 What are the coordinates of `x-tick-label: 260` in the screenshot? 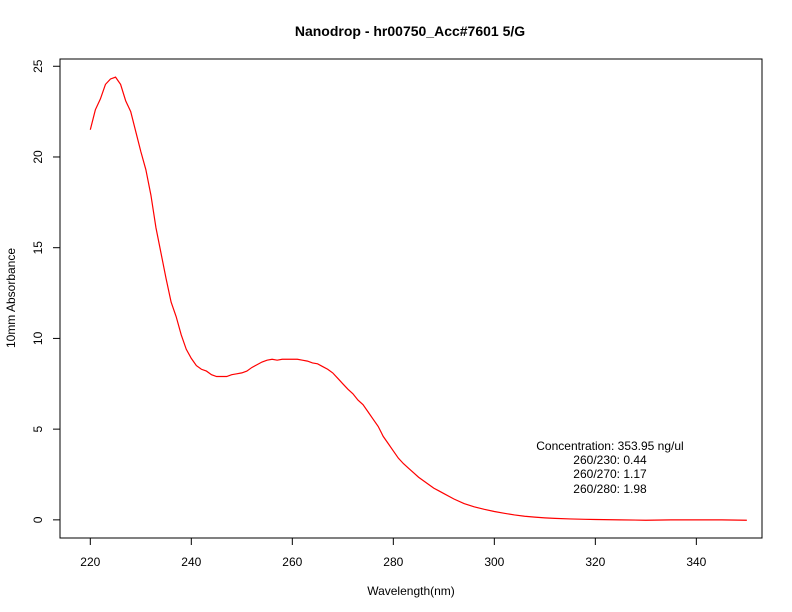 It's located at (292, 562).